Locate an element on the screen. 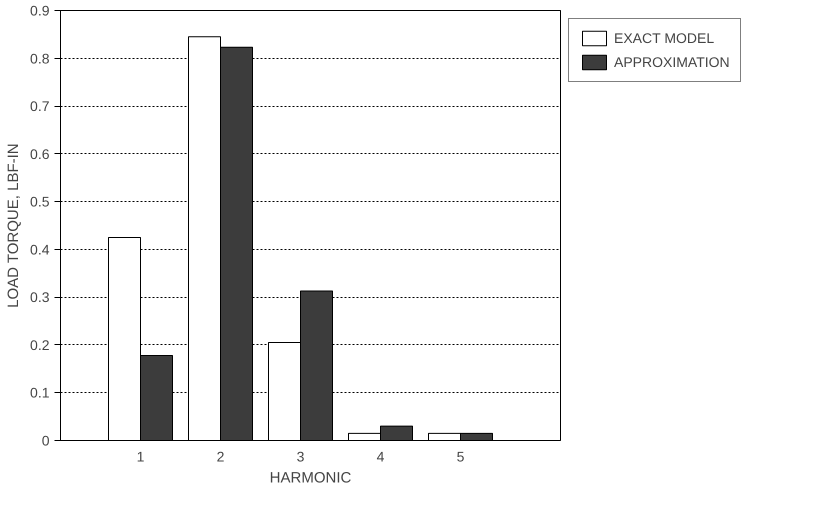 This screenshot has width=826, height=529. y-tick-label: 0.2 is located at coordinates (40, 344).